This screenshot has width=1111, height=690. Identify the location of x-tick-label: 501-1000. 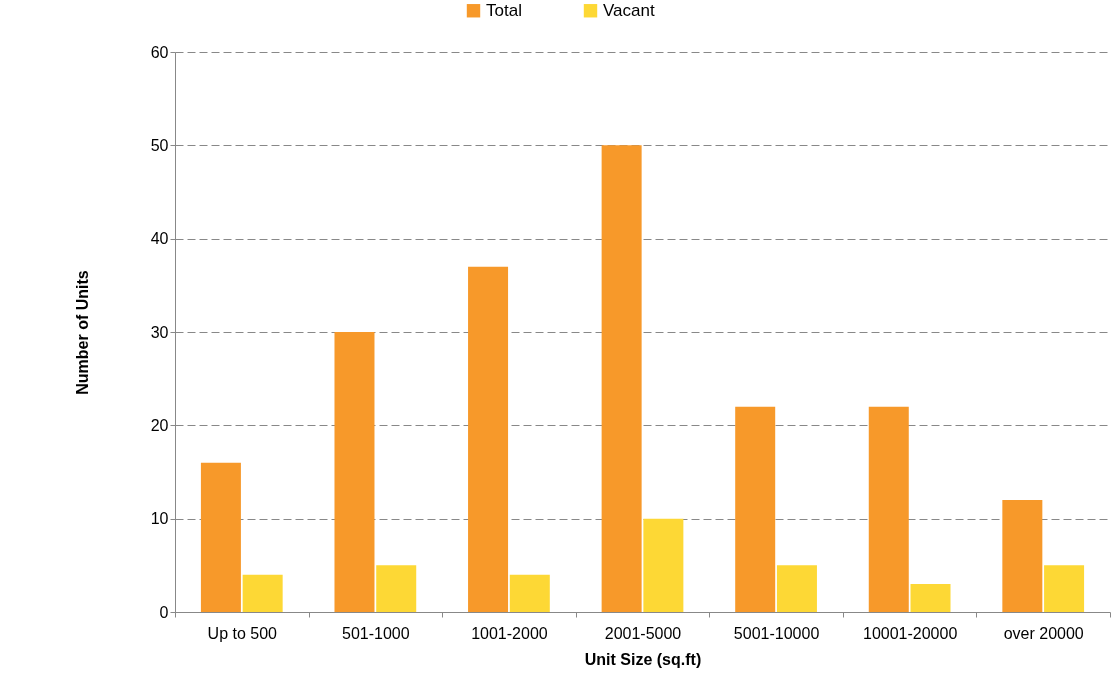
(376, 633).